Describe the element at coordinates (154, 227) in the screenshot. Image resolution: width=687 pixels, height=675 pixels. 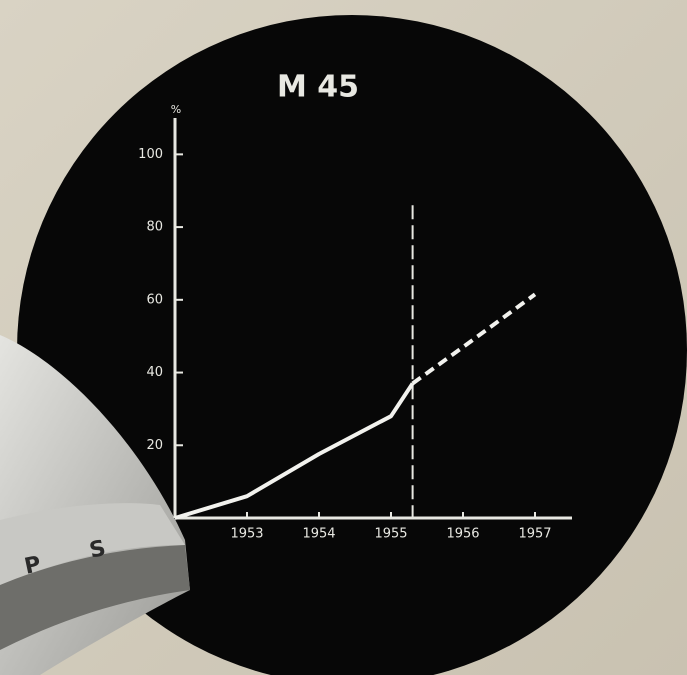
I see `y-tick-label: 80` at that location.